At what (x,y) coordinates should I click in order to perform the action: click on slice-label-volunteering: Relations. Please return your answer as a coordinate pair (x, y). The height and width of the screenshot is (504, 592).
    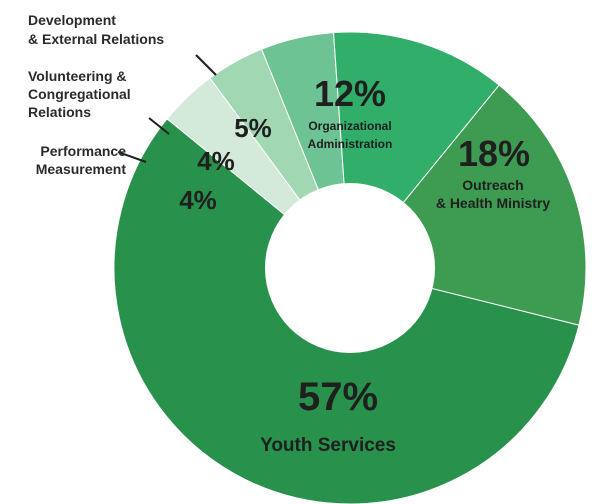
    Looking at the image, I should click on (59, 112).